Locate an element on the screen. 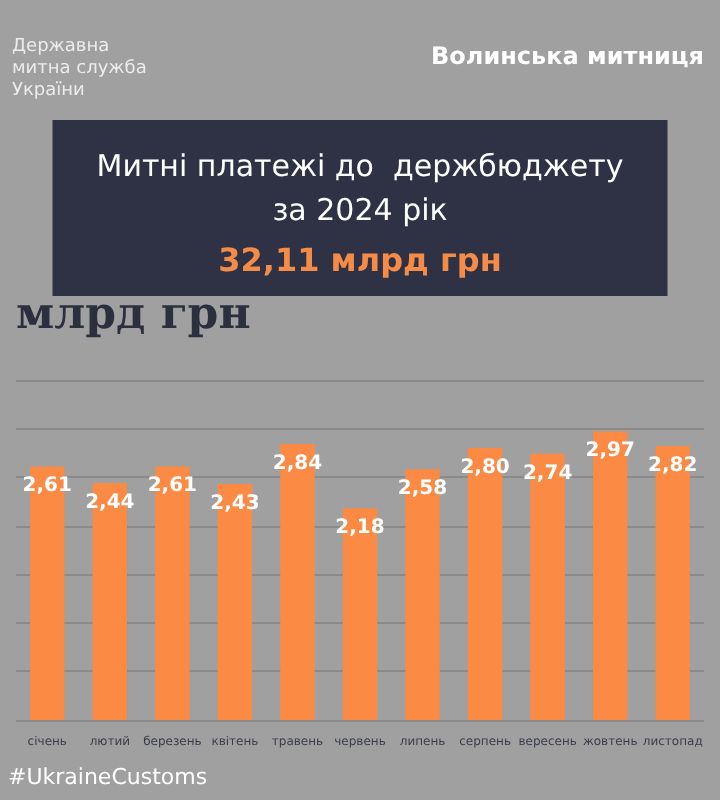 The height and width of the screenshot is (800, 720). data-label: 2,84 is located at coordinates (297, 464).